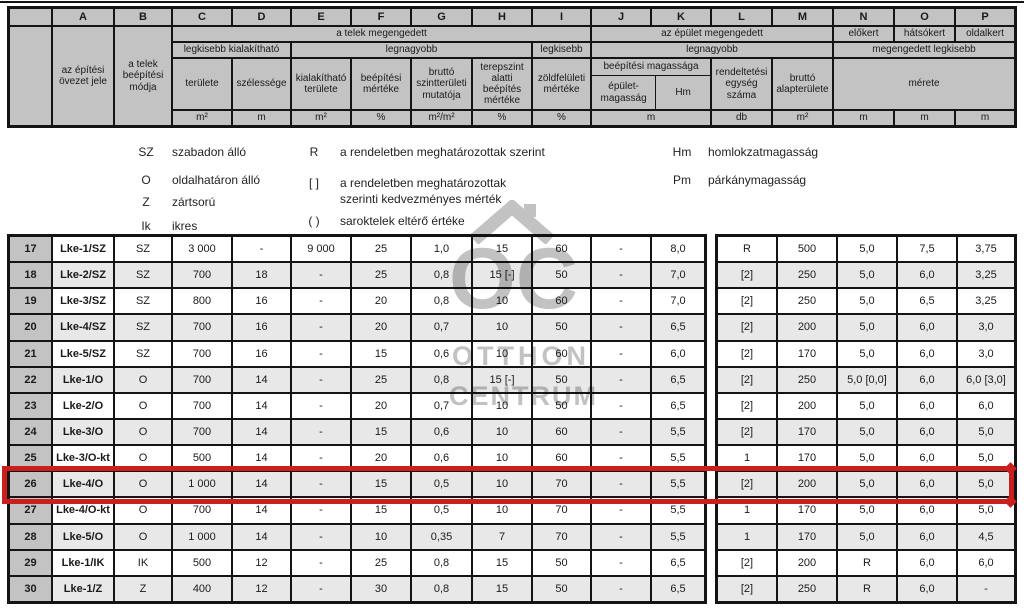  What do you see at coordinates (986, 536) in the screenshot?
I see `table-cell: 4,5` at bounding box center [986, 536].